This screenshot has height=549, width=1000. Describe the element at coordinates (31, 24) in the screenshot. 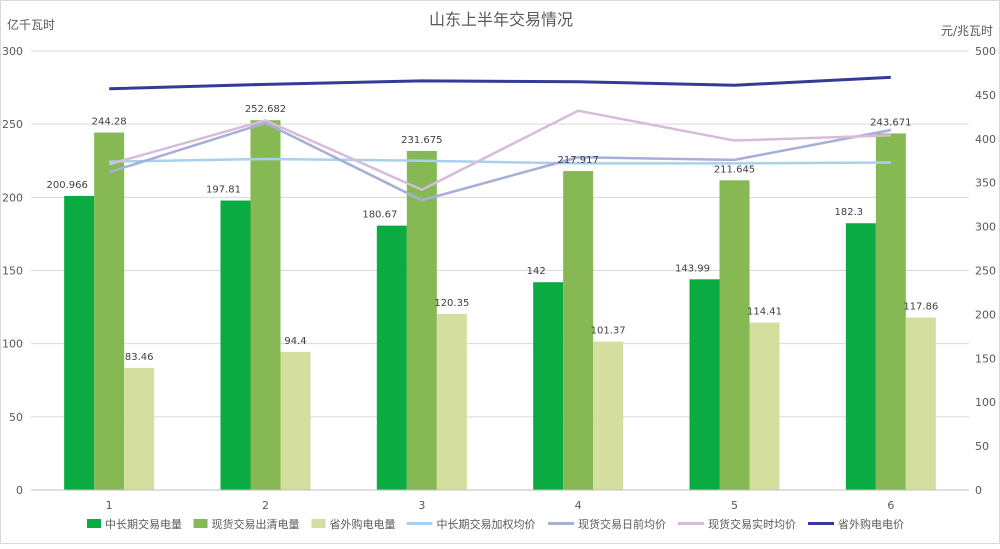

I see `y-axis-label: 亿千瓦时` at that location.